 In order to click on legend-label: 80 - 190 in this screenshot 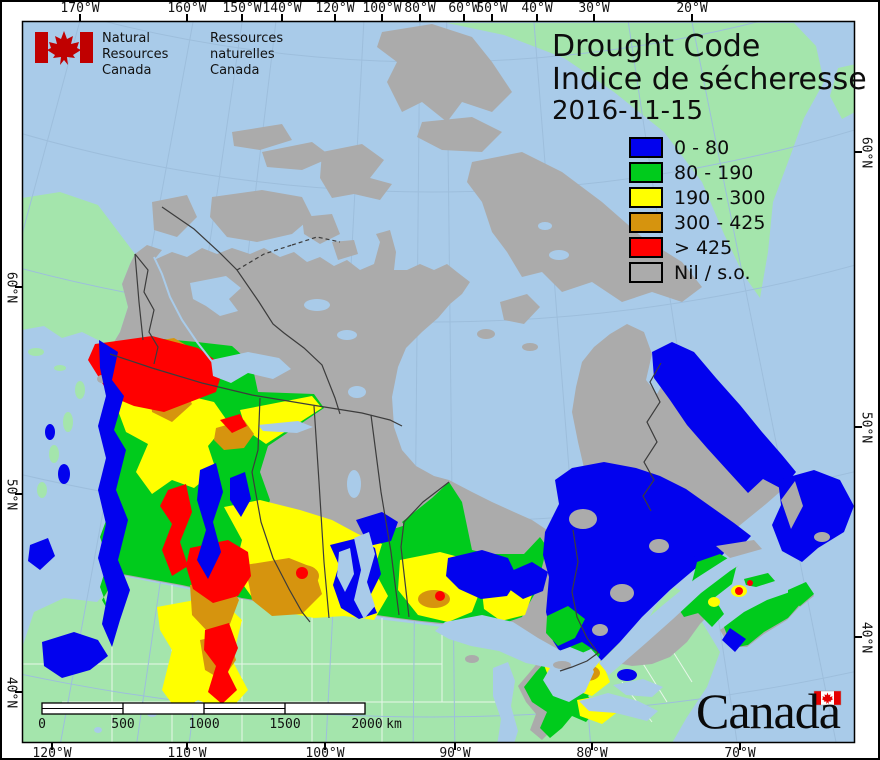, I will do `click(714, 172)`.